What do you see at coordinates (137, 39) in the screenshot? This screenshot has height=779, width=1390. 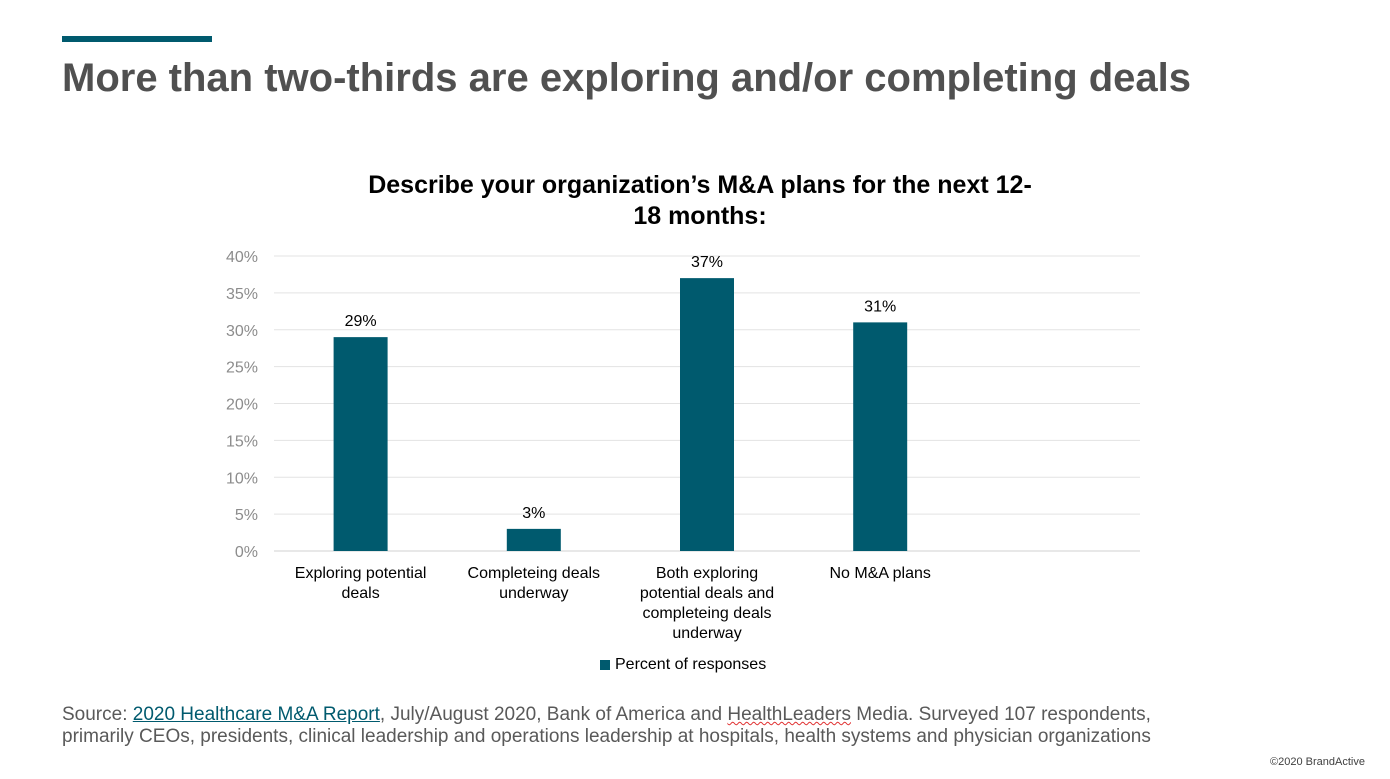 I see `title-accent-bar` at bounding box center [137, 39].